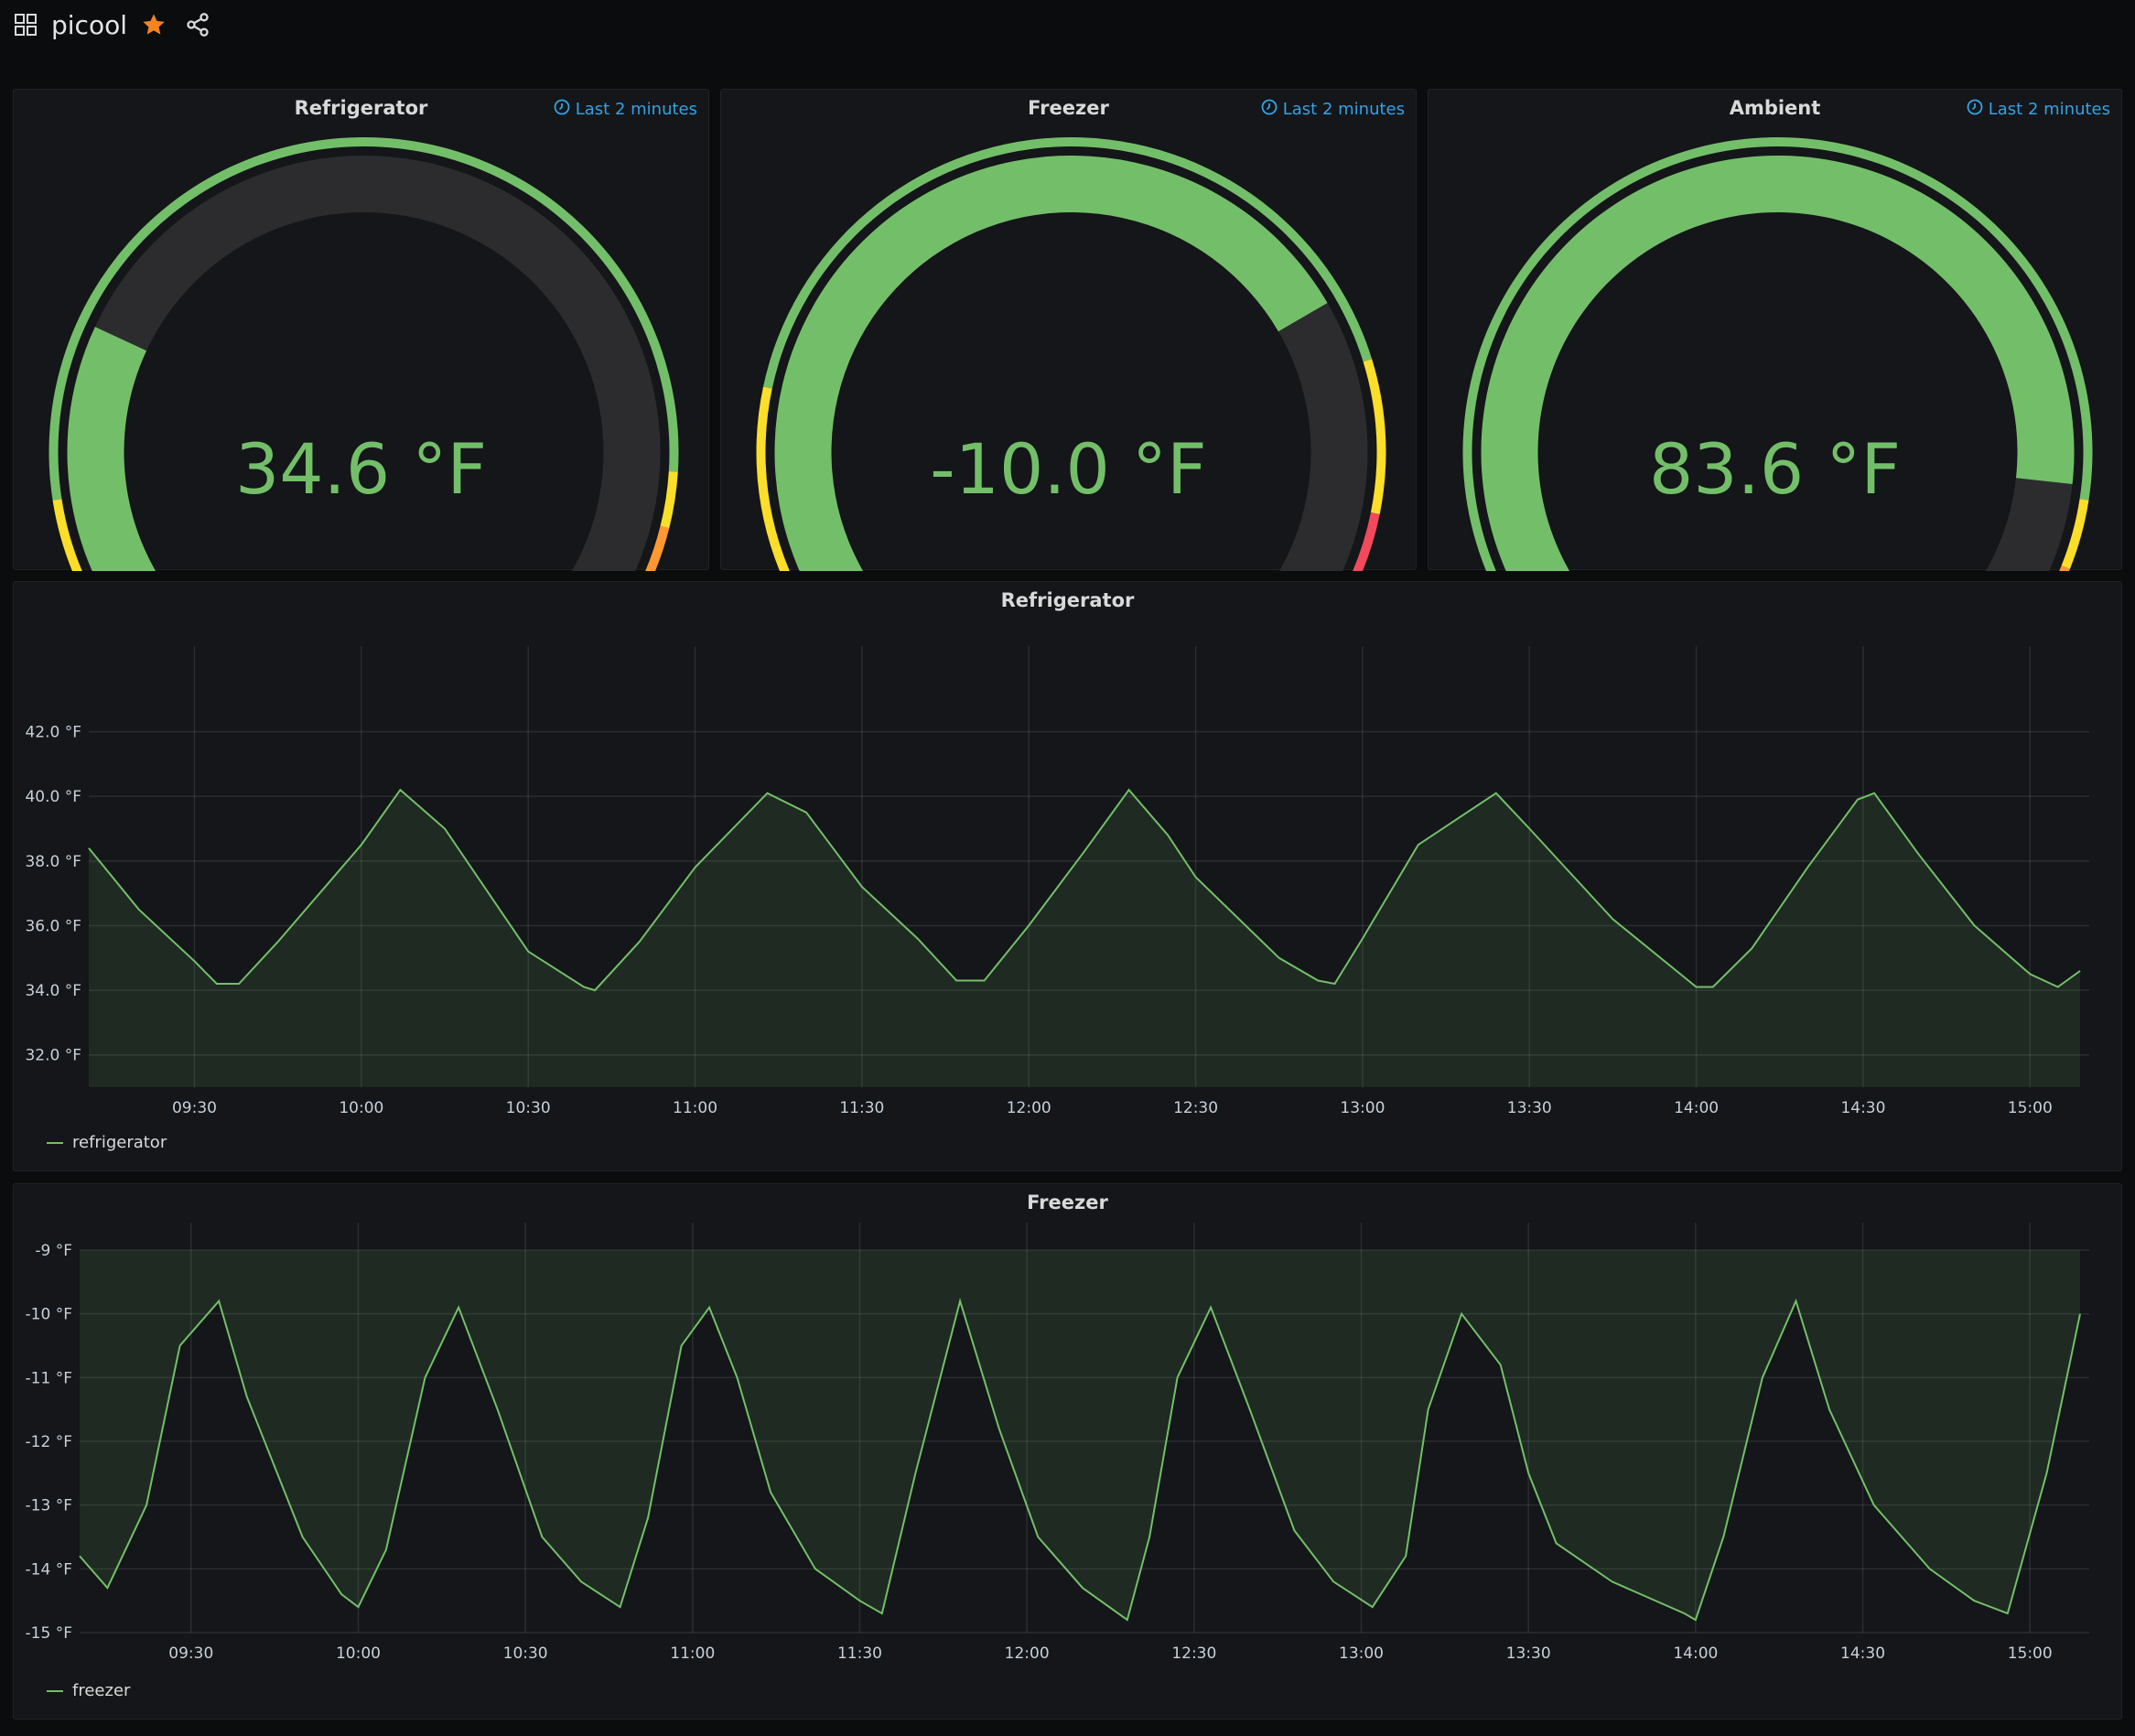 The image size is (2135, 1736). Describe the element at coordinates (25, 25) in the screenshot. I see `grid-icon` at that location.